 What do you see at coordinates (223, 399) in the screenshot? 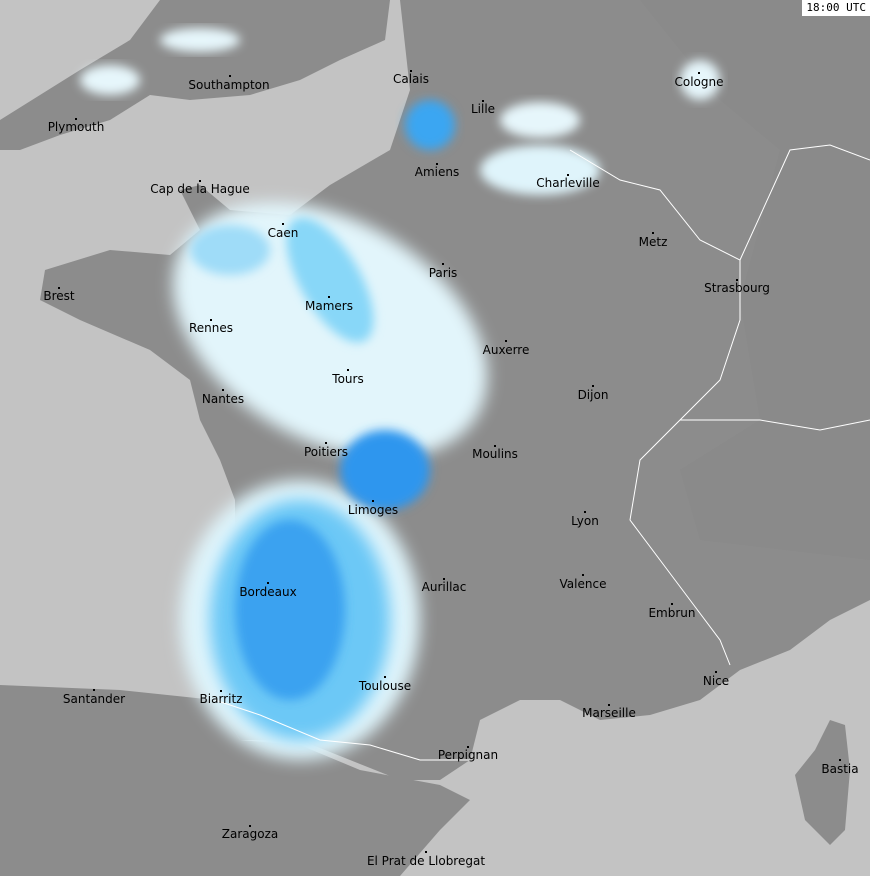
I see `city-label: Nantes` at bounding box center [223, 399].